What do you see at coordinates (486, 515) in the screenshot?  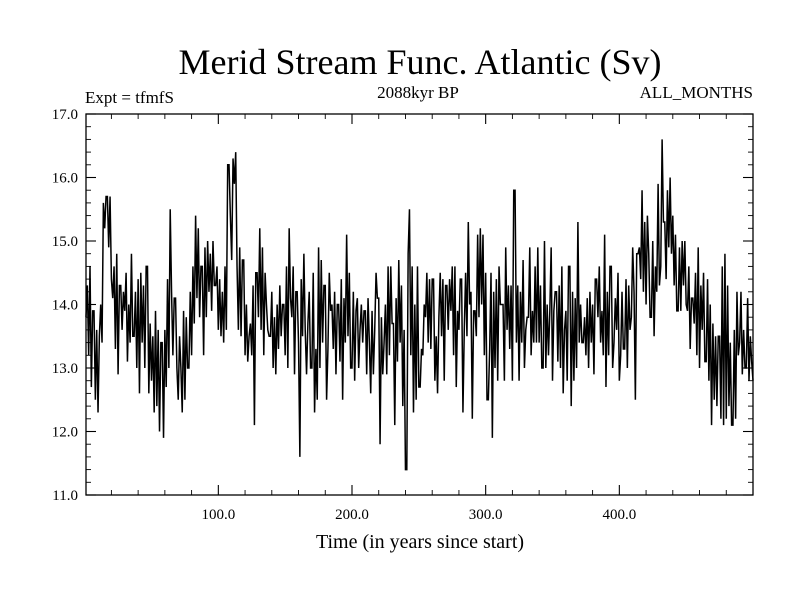 I see `x-tick-label: 300.0` at bounding box center [486, 515].